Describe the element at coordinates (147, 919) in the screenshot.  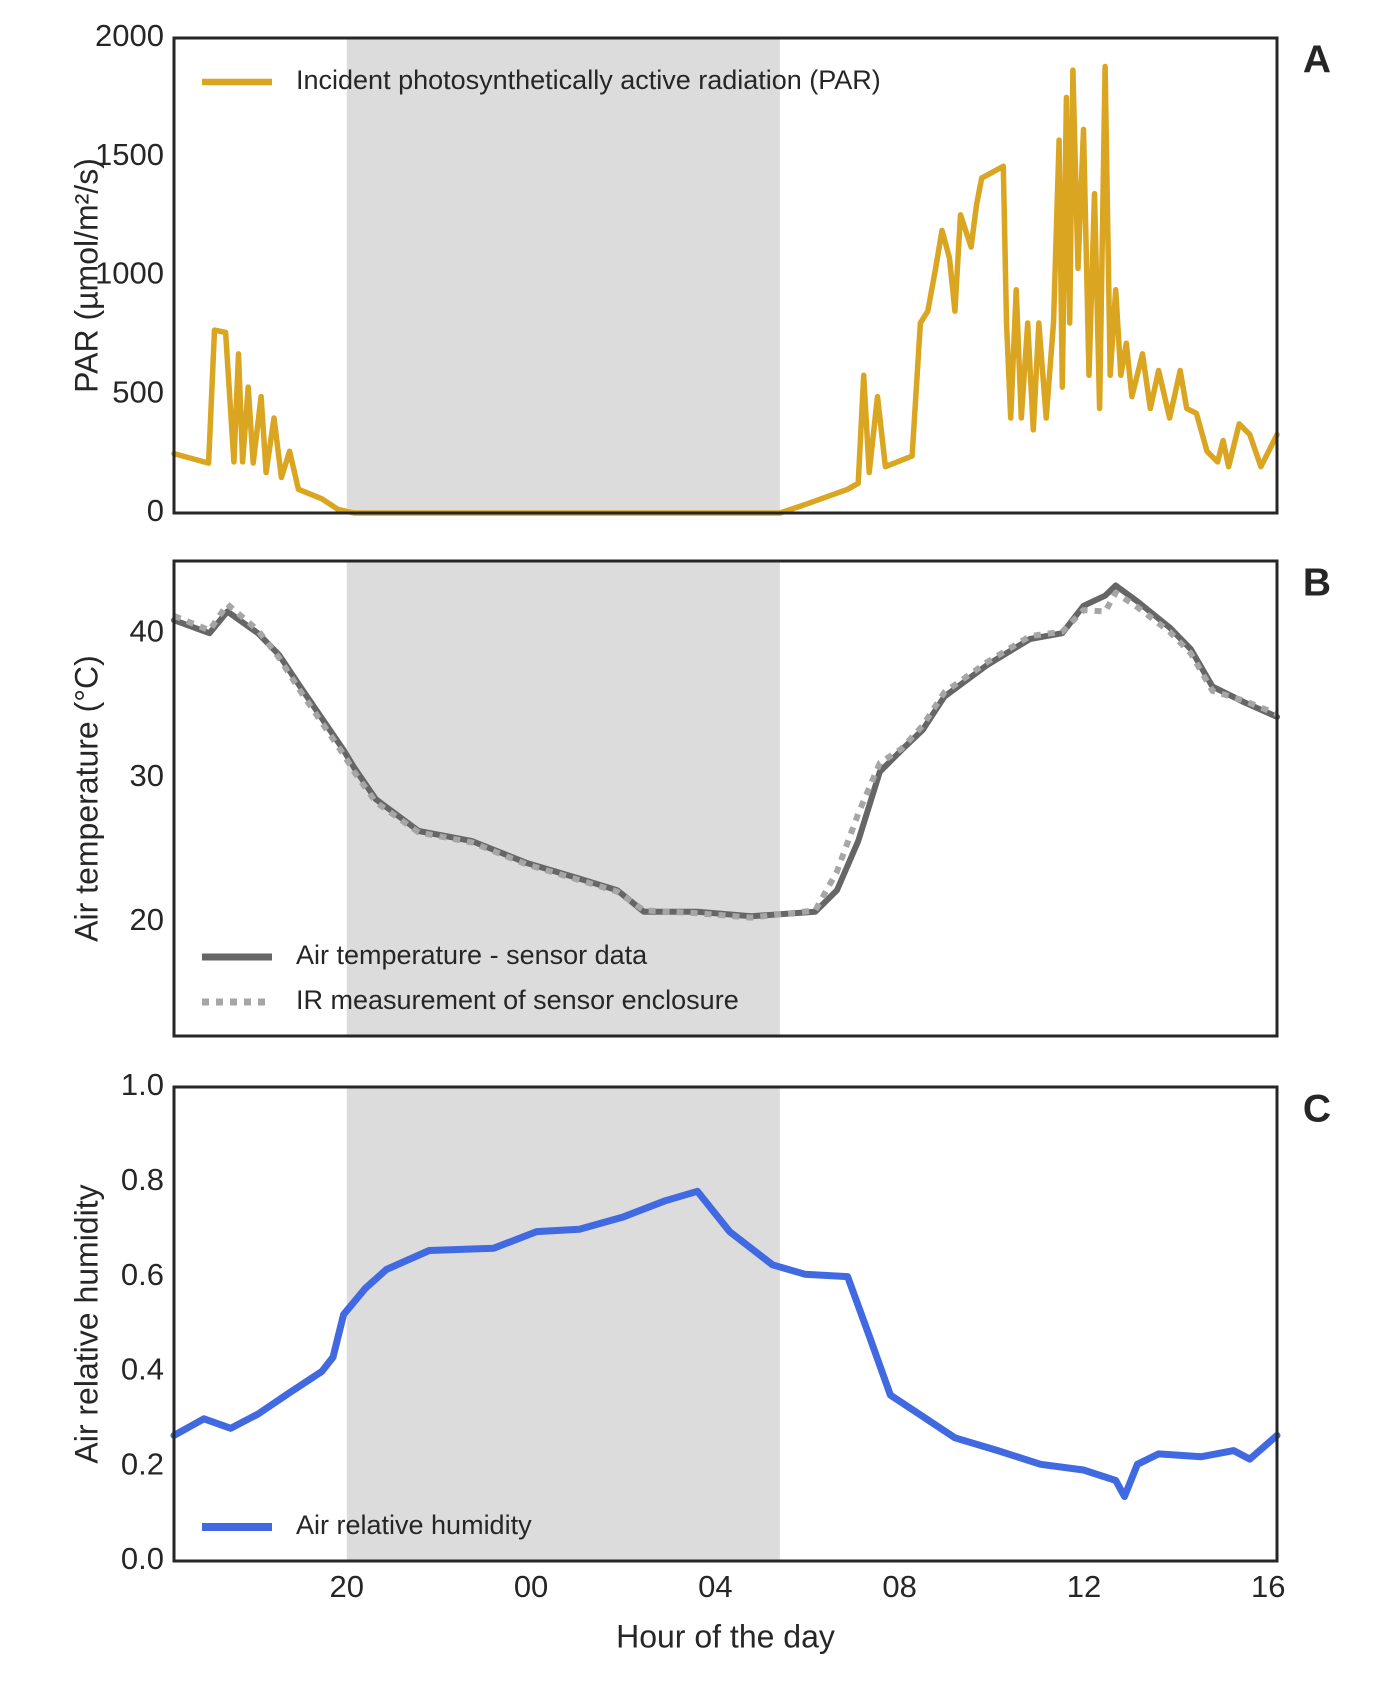
I see `y-tick-label: 20` at that location.